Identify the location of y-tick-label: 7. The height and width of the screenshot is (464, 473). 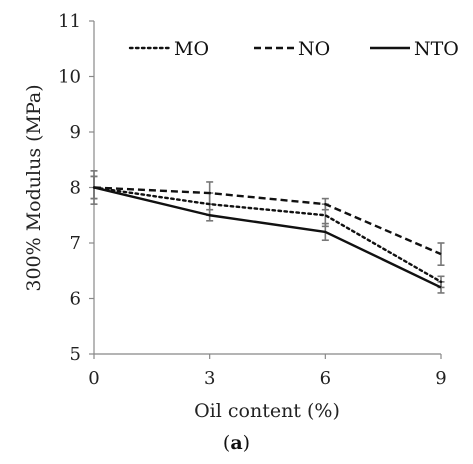
(75, 243).